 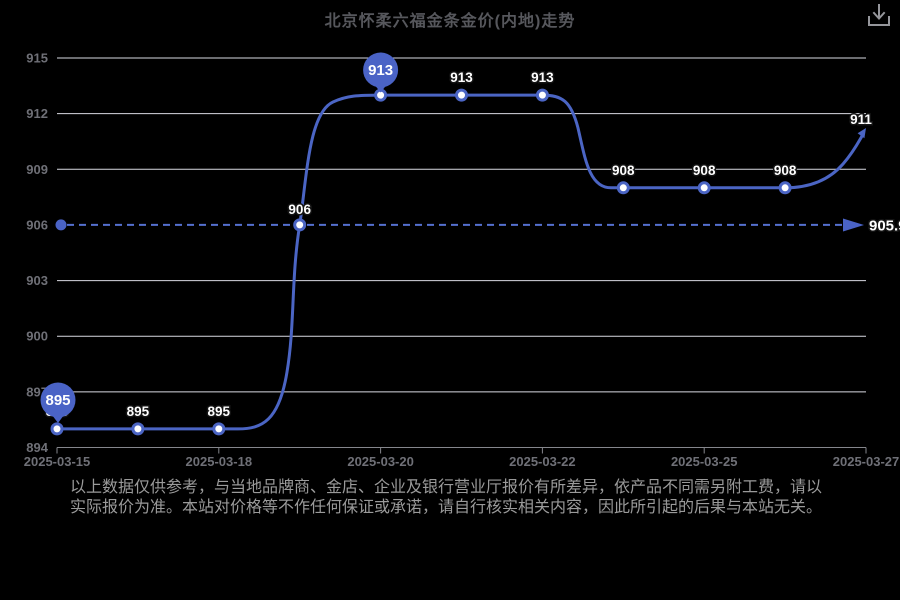 I want to click on y-tick-label: 909, so click(x=37, y=169).